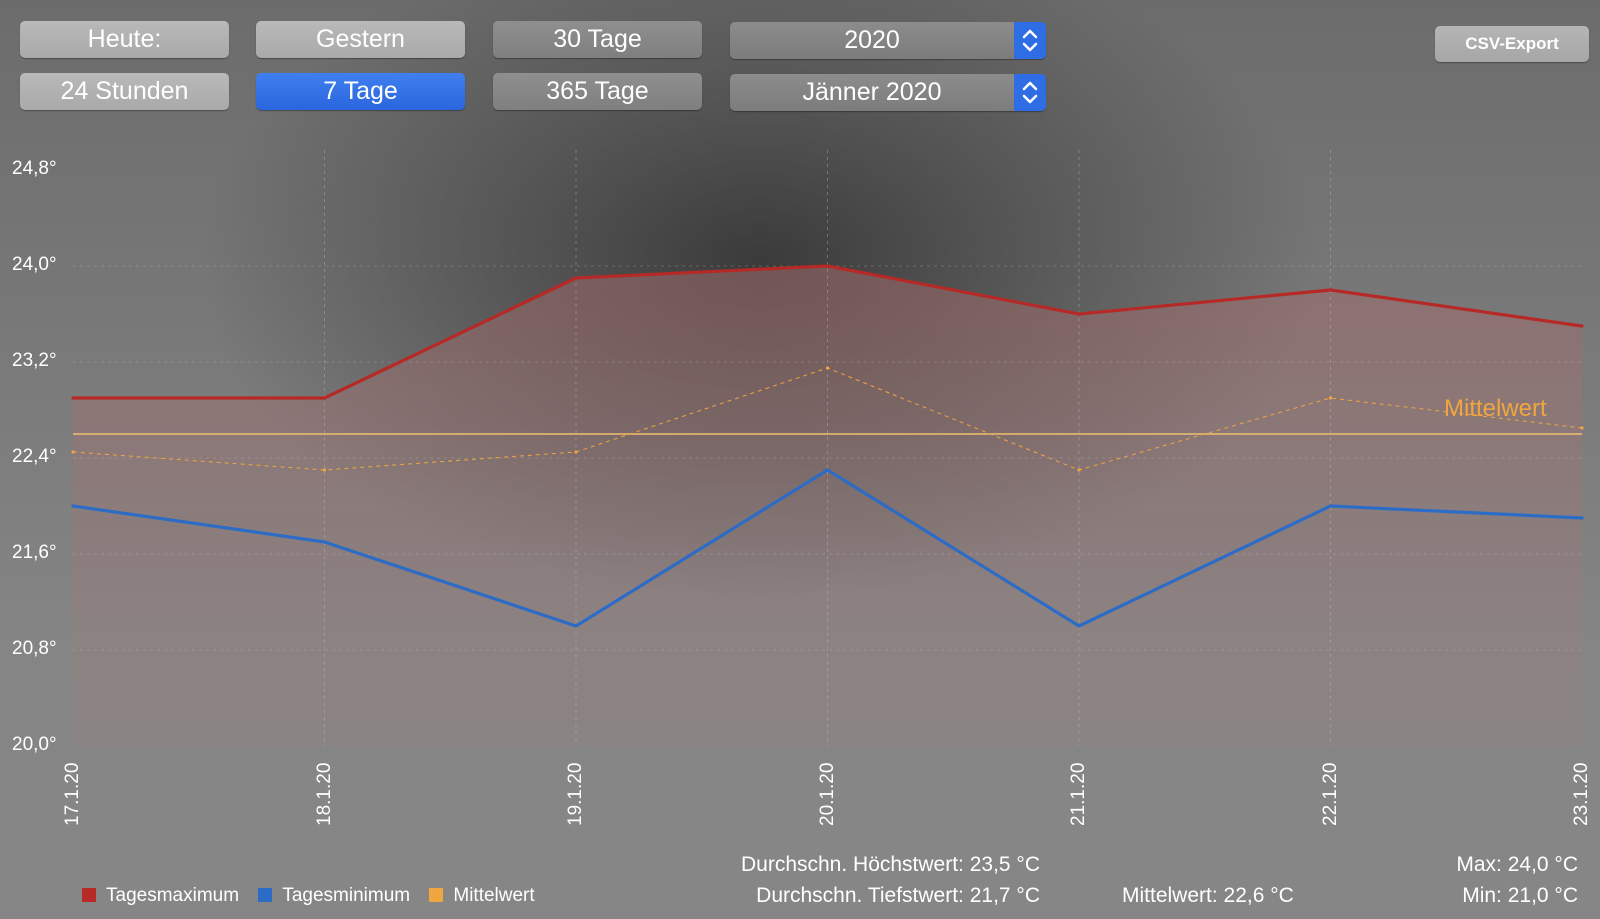 Image resolution: width=1600 pixels, height=919 pixels. What do you see at coordinates (72, 794) in the screenshot?
I see `x-tick-label: 17.1.20` at bounding box center [72, 794].